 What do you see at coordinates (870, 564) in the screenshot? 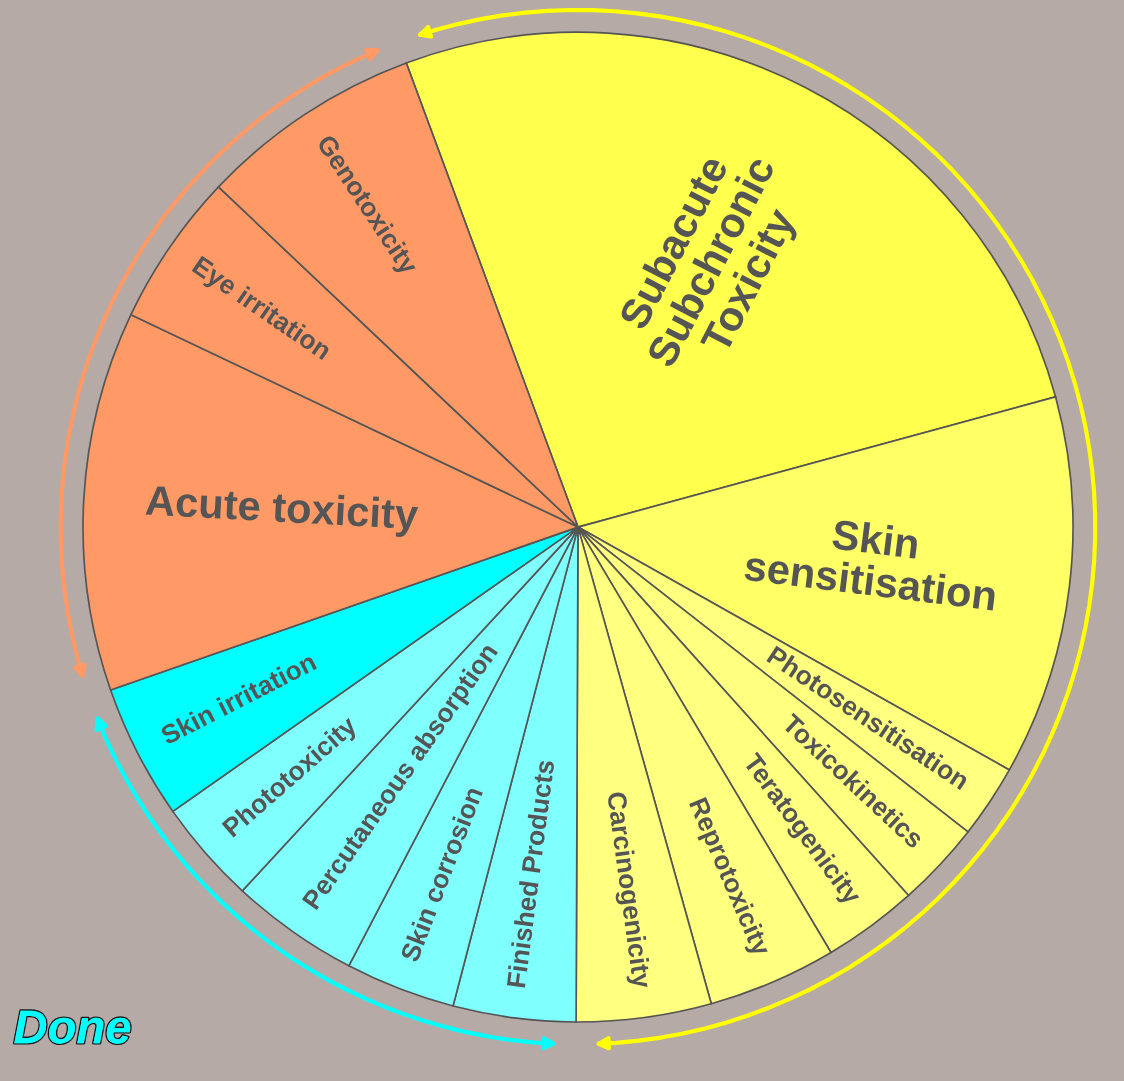
I see `slice-label: Skin sensitisation` at bounding box center [870, 564].